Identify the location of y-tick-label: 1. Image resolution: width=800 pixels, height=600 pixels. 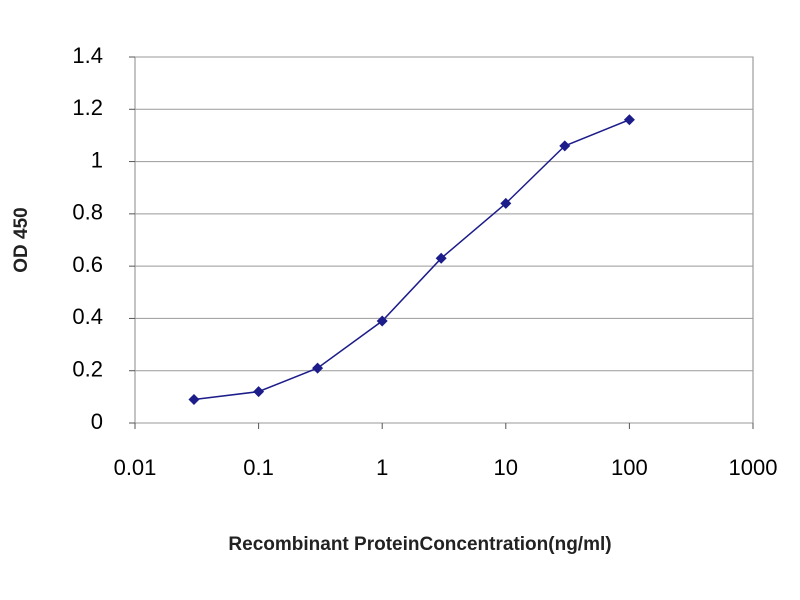
(97, 159).